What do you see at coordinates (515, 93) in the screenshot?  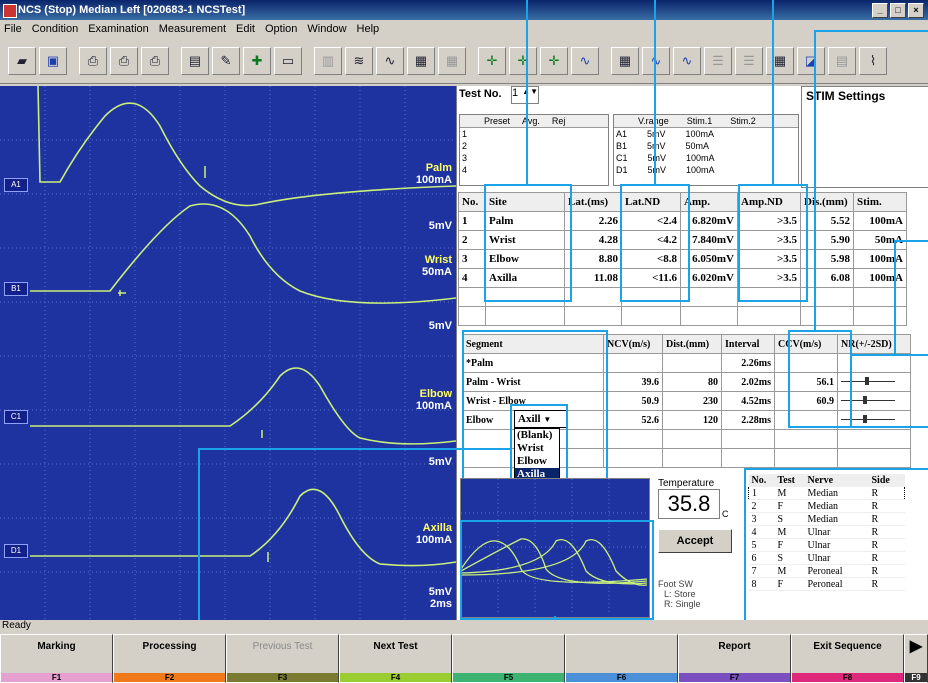 I see `test-number-value: 1` at bounding box center [515, 93].